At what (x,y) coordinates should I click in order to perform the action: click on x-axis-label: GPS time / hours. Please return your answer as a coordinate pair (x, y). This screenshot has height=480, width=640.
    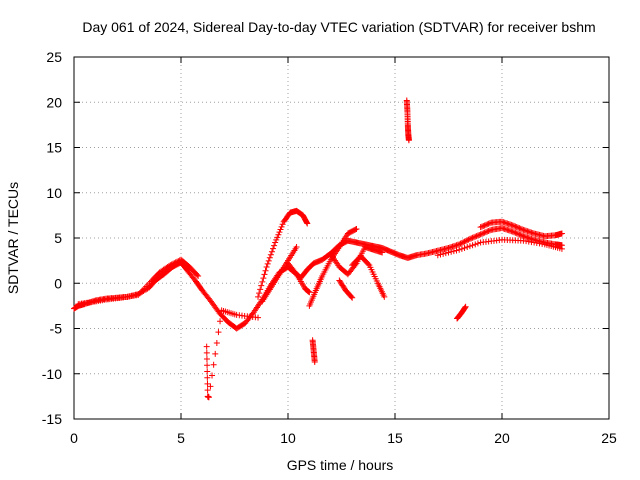
    Looking at the image, I should click on (340, 465).